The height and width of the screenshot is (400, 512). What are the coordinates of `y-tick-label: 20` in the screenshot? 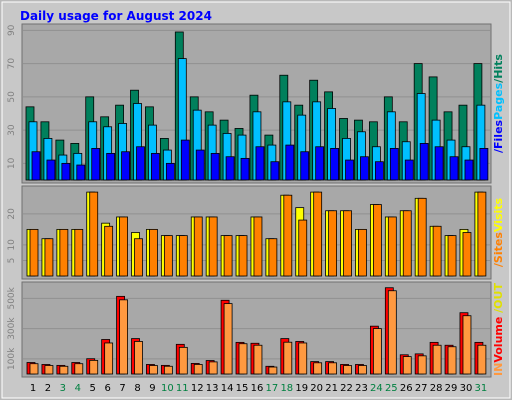 It's located at (12, 214).